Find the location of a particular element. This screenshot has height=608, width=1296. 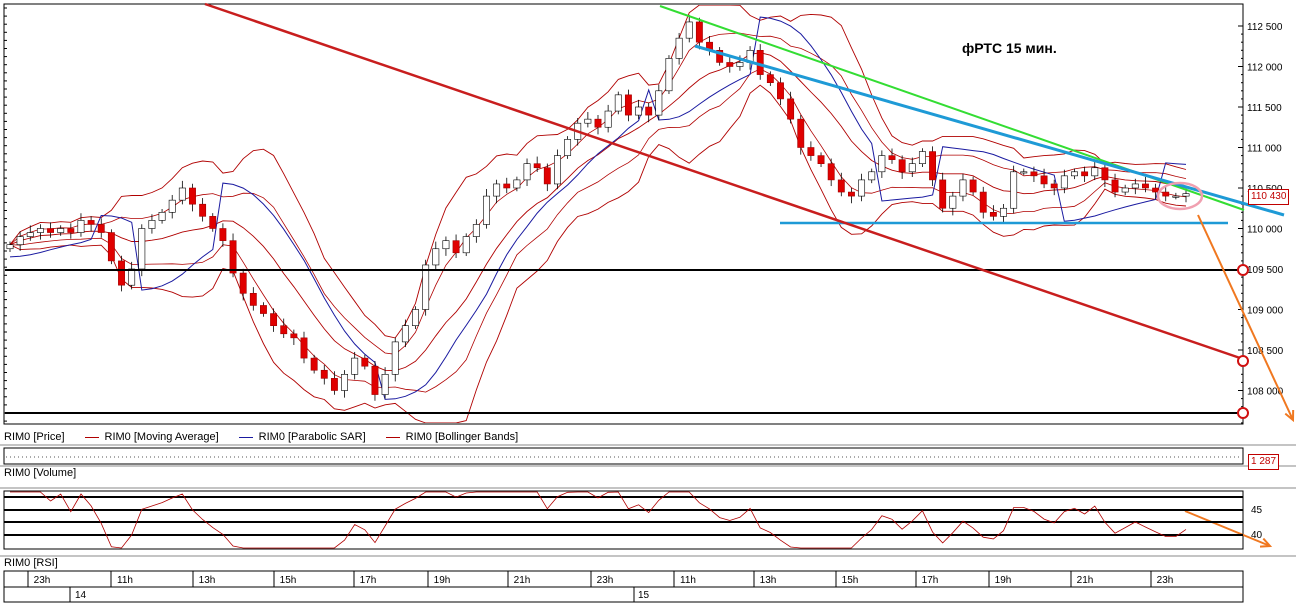

day-label: 14 is located at coordinates (81, 595).